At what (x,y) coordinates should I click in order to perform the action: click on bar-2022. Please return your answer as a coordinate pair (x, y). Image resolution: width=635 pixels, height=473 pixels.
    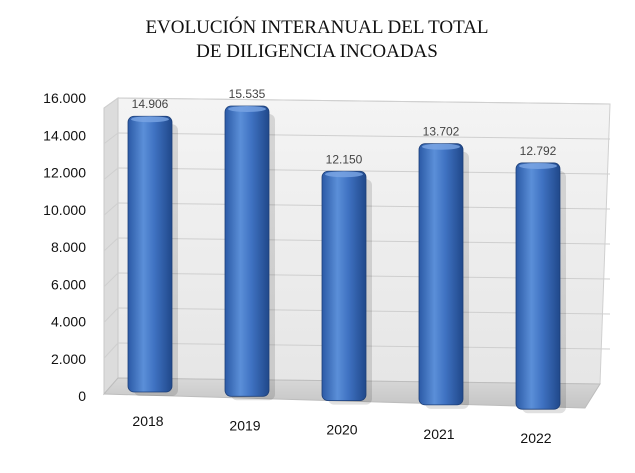
    Looking at the image, I should click on (538, 286).